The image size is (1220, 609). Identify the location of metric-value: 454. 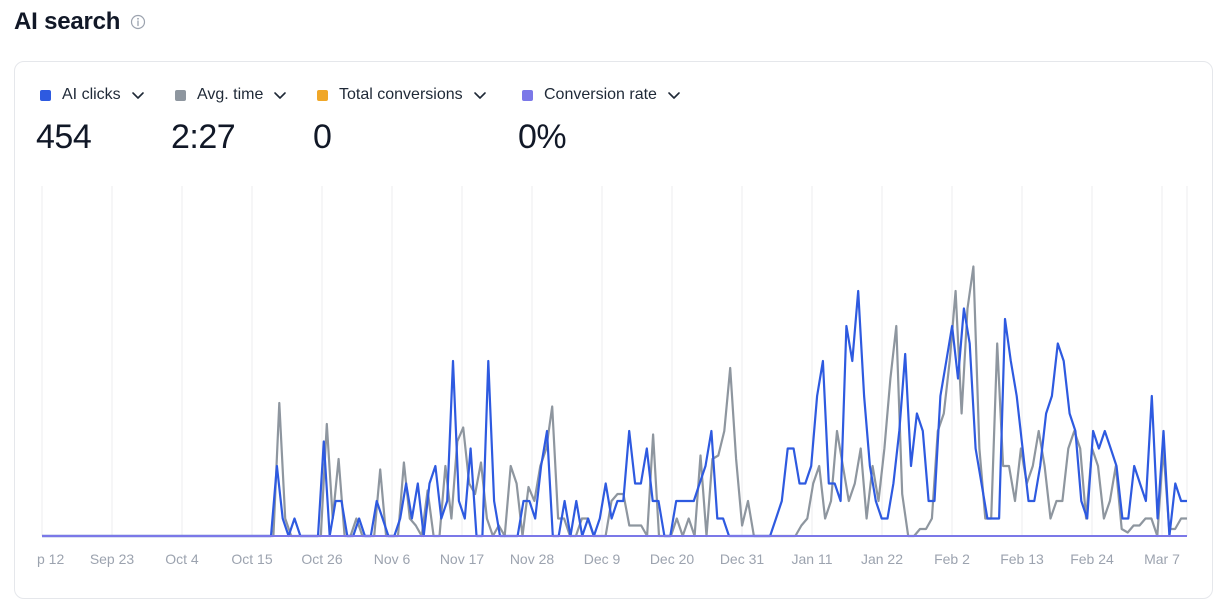
(64, 137).